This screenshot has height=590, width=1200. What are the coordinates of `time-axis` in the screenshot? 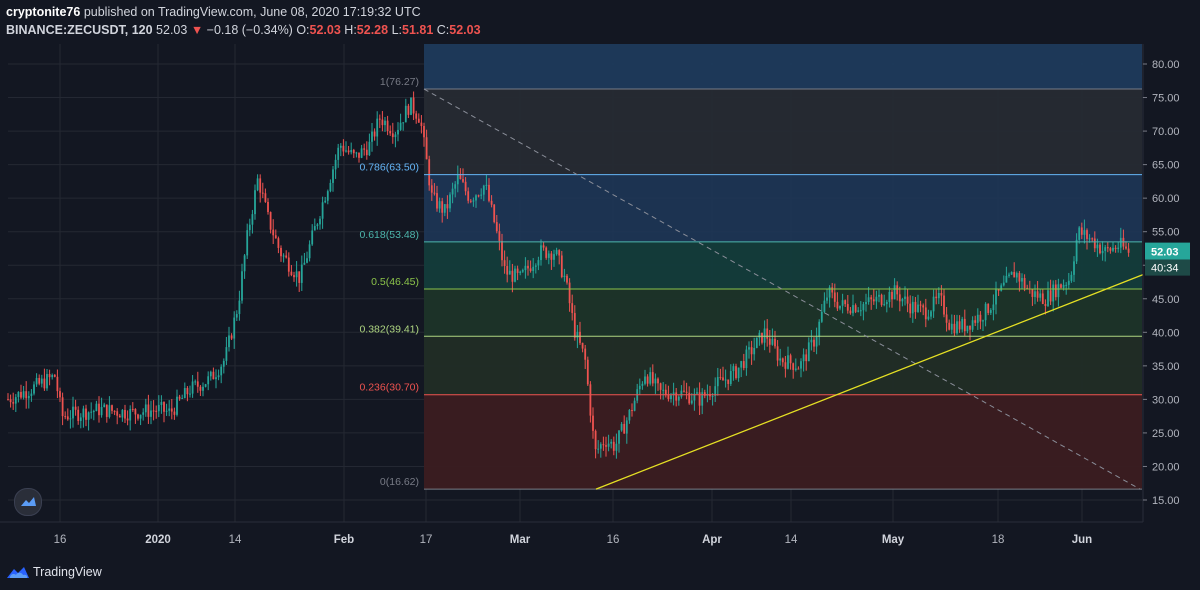 It's located at (600, 539).